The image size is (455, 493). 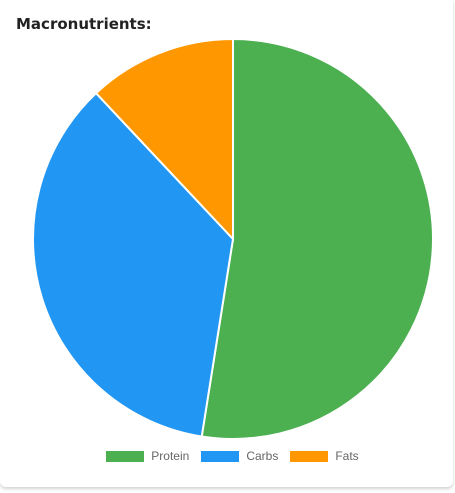 What do you see at coordinates (346, 456) in the screenshot?
I see `legend-label-fats: Fats` at bounding box center [346, 456].